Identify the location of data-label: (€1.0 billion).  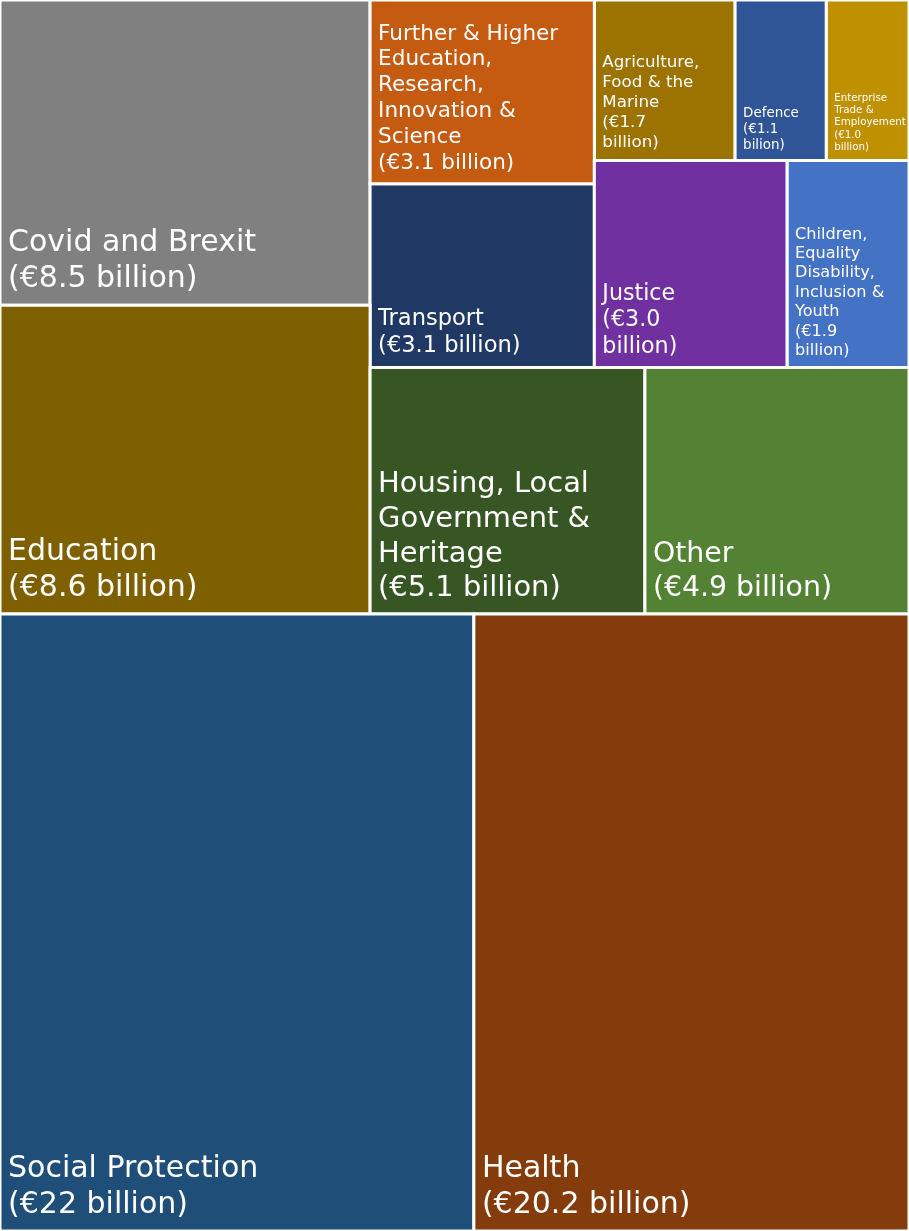
(852, 140).